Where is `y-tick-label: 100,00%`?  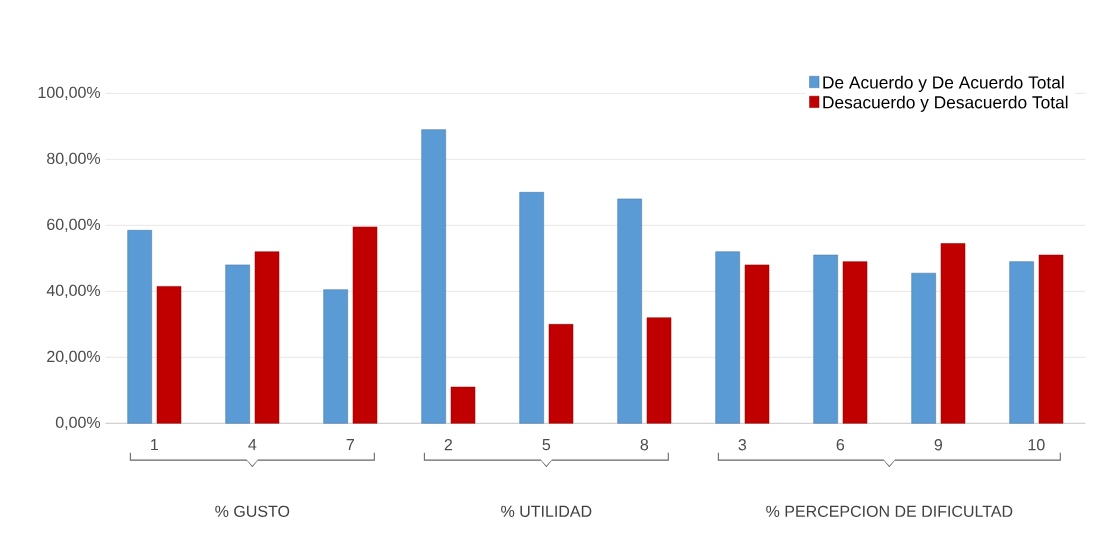
y-tick-label: 100,00% is located at coordinates (69, 93).